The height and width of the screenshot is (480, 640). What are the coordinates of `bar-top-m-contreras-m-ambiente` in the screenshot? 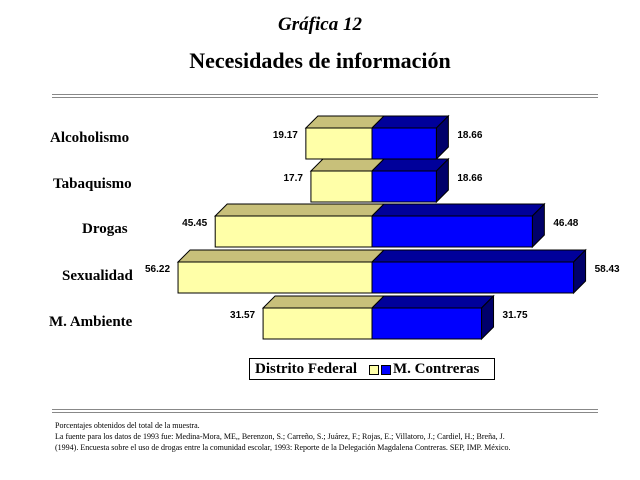 It's located at (432, 302).